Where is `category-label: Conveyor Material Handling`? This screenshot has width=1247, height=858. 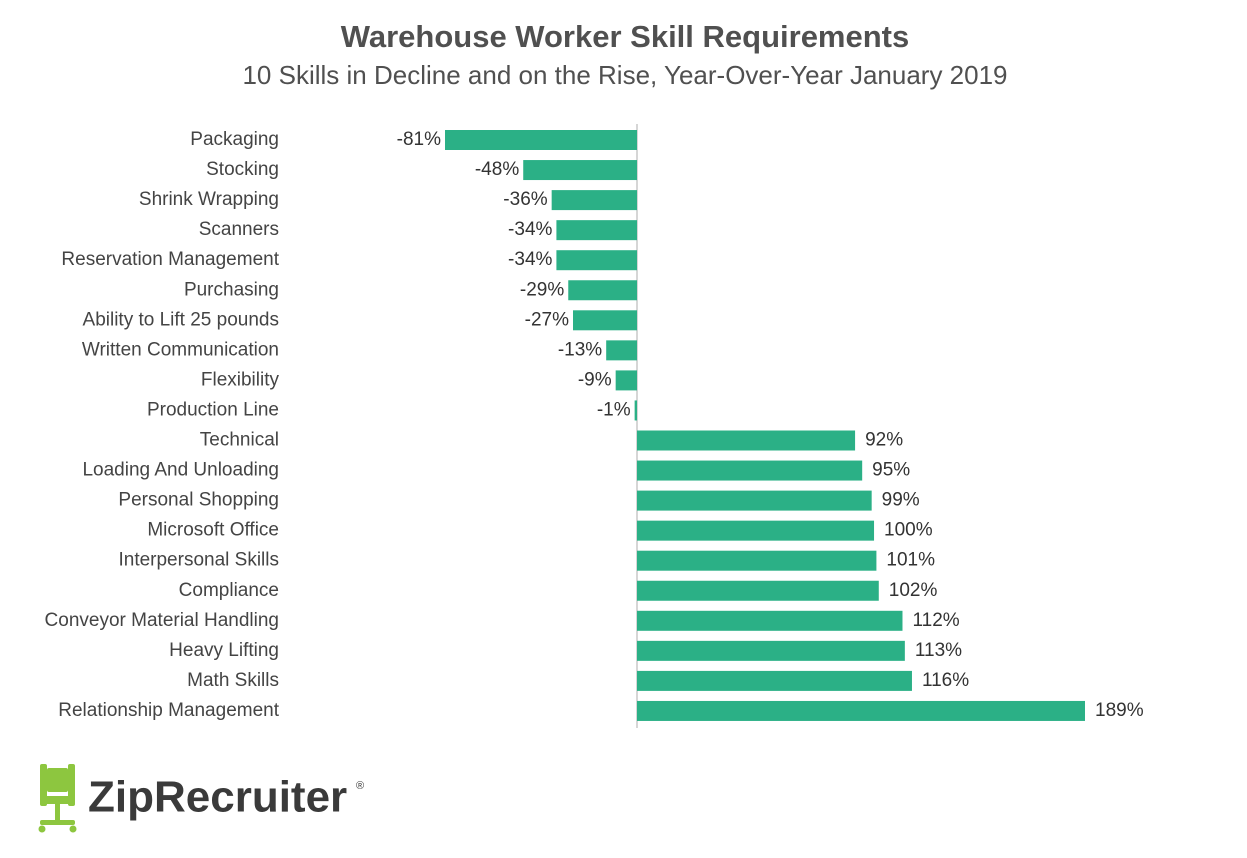 category-label: Conveyor Material Handling is located at coordinates (162, 620).